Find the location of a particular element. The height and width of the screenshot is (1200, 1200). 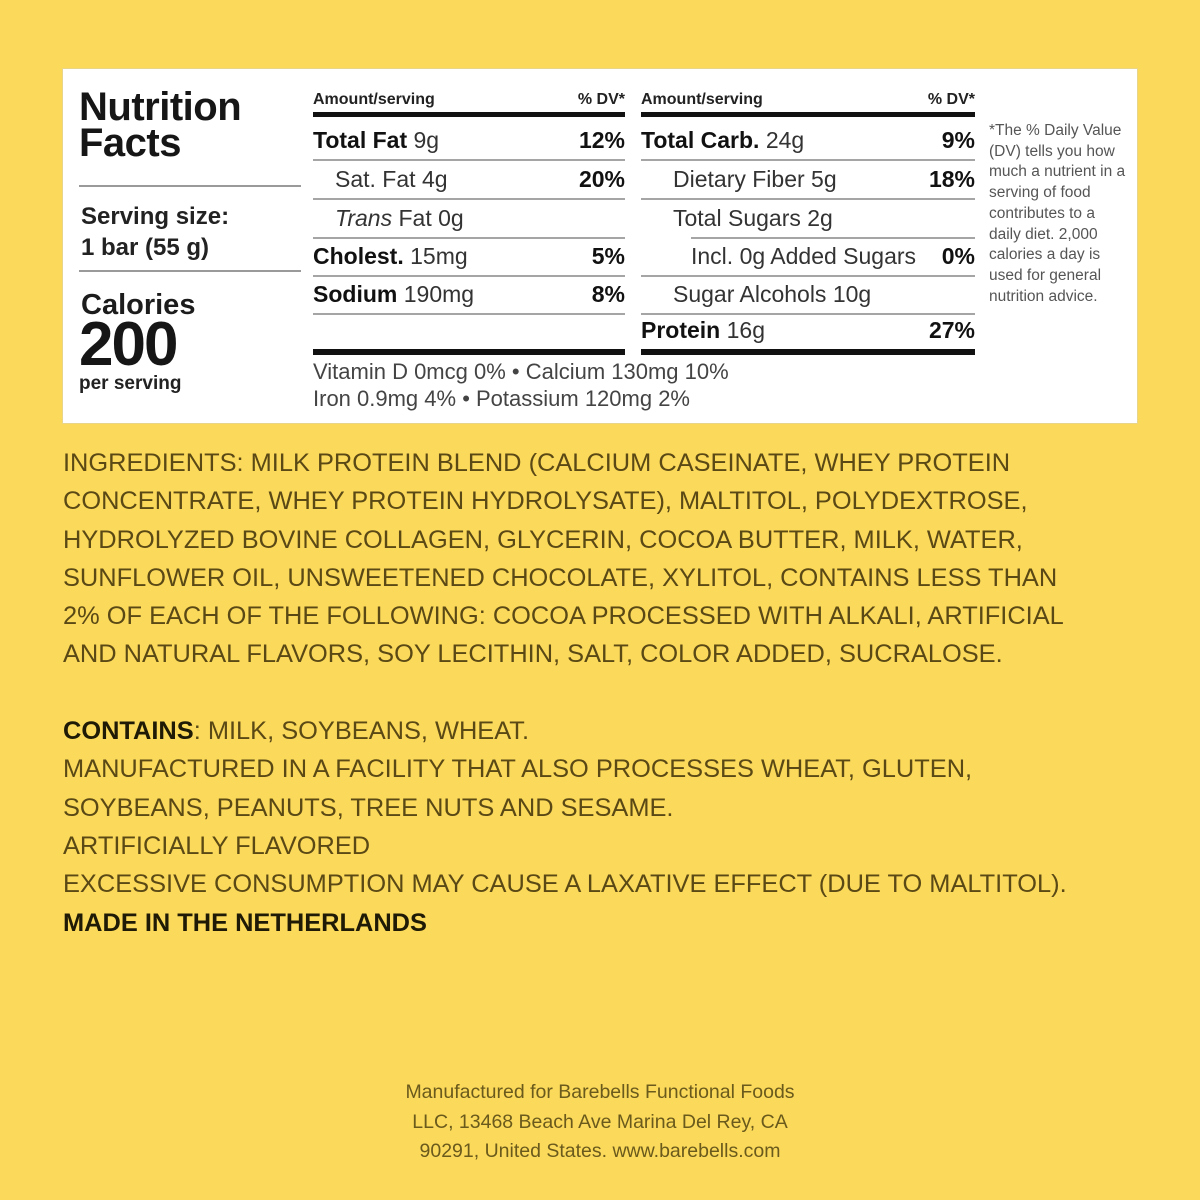

serving-size: Serving size: 1 bar (55 g) is located at coordinates (155, 232).